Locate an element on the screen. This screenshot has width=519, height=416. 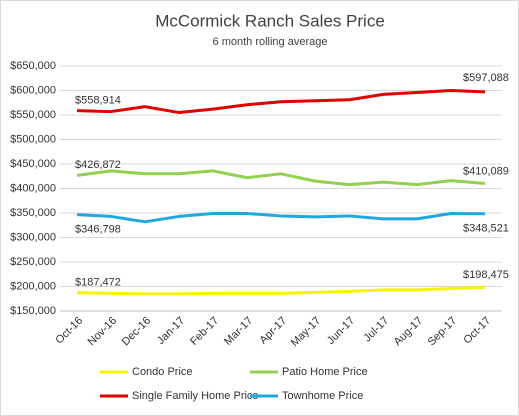
legend-label: Condo Price is located at coordinates (162, 372).